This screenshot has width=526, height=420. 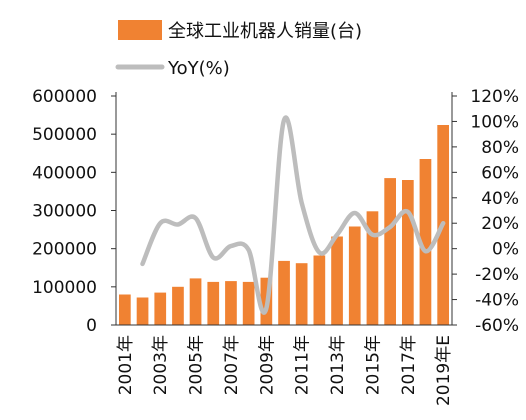 I want to click on x-tick-label: 2011年, so click(x=303, y=365).